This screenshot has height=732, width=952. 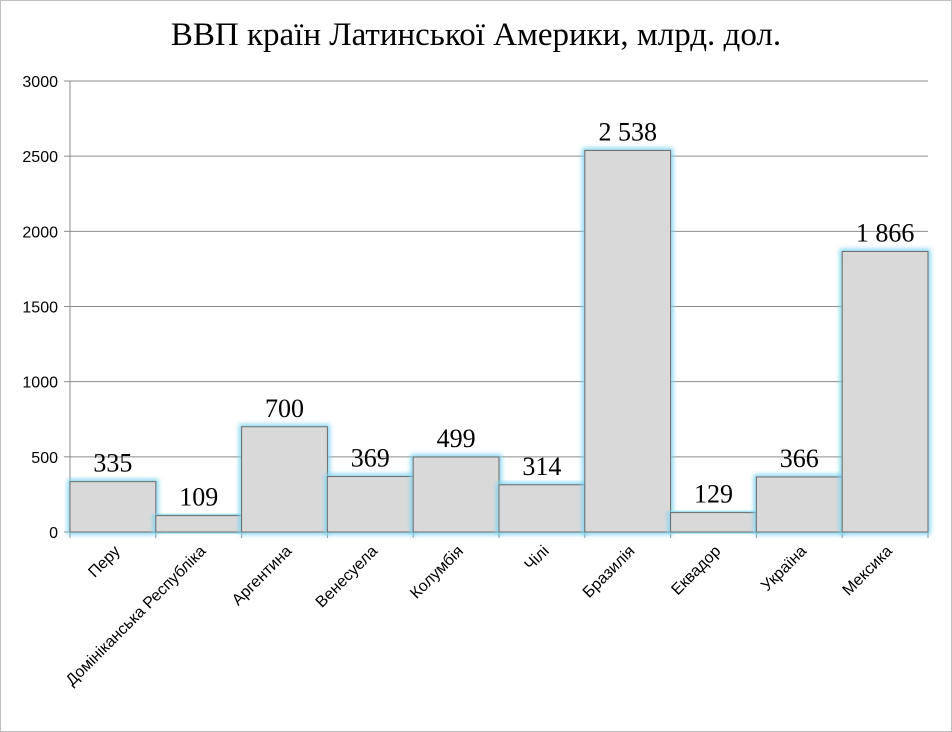 I want to click on category-label: Мексика, so click(x=868, y=571).